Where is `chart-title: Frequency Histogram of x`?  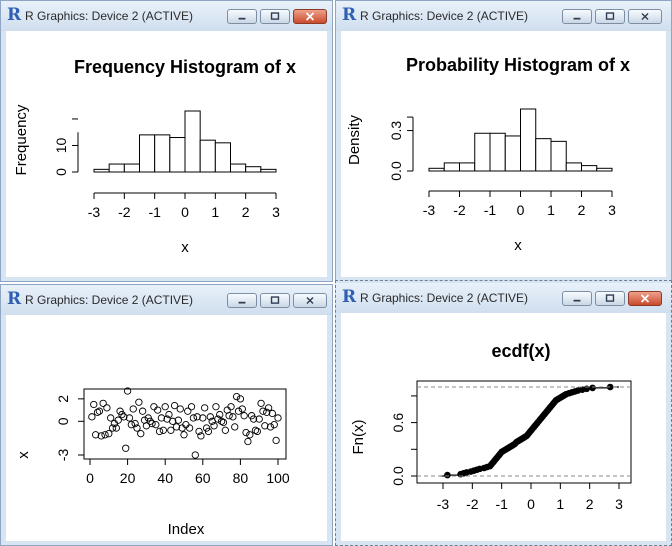
chart-title: Frequency Histogram of x is located at coordinates (185, 67).